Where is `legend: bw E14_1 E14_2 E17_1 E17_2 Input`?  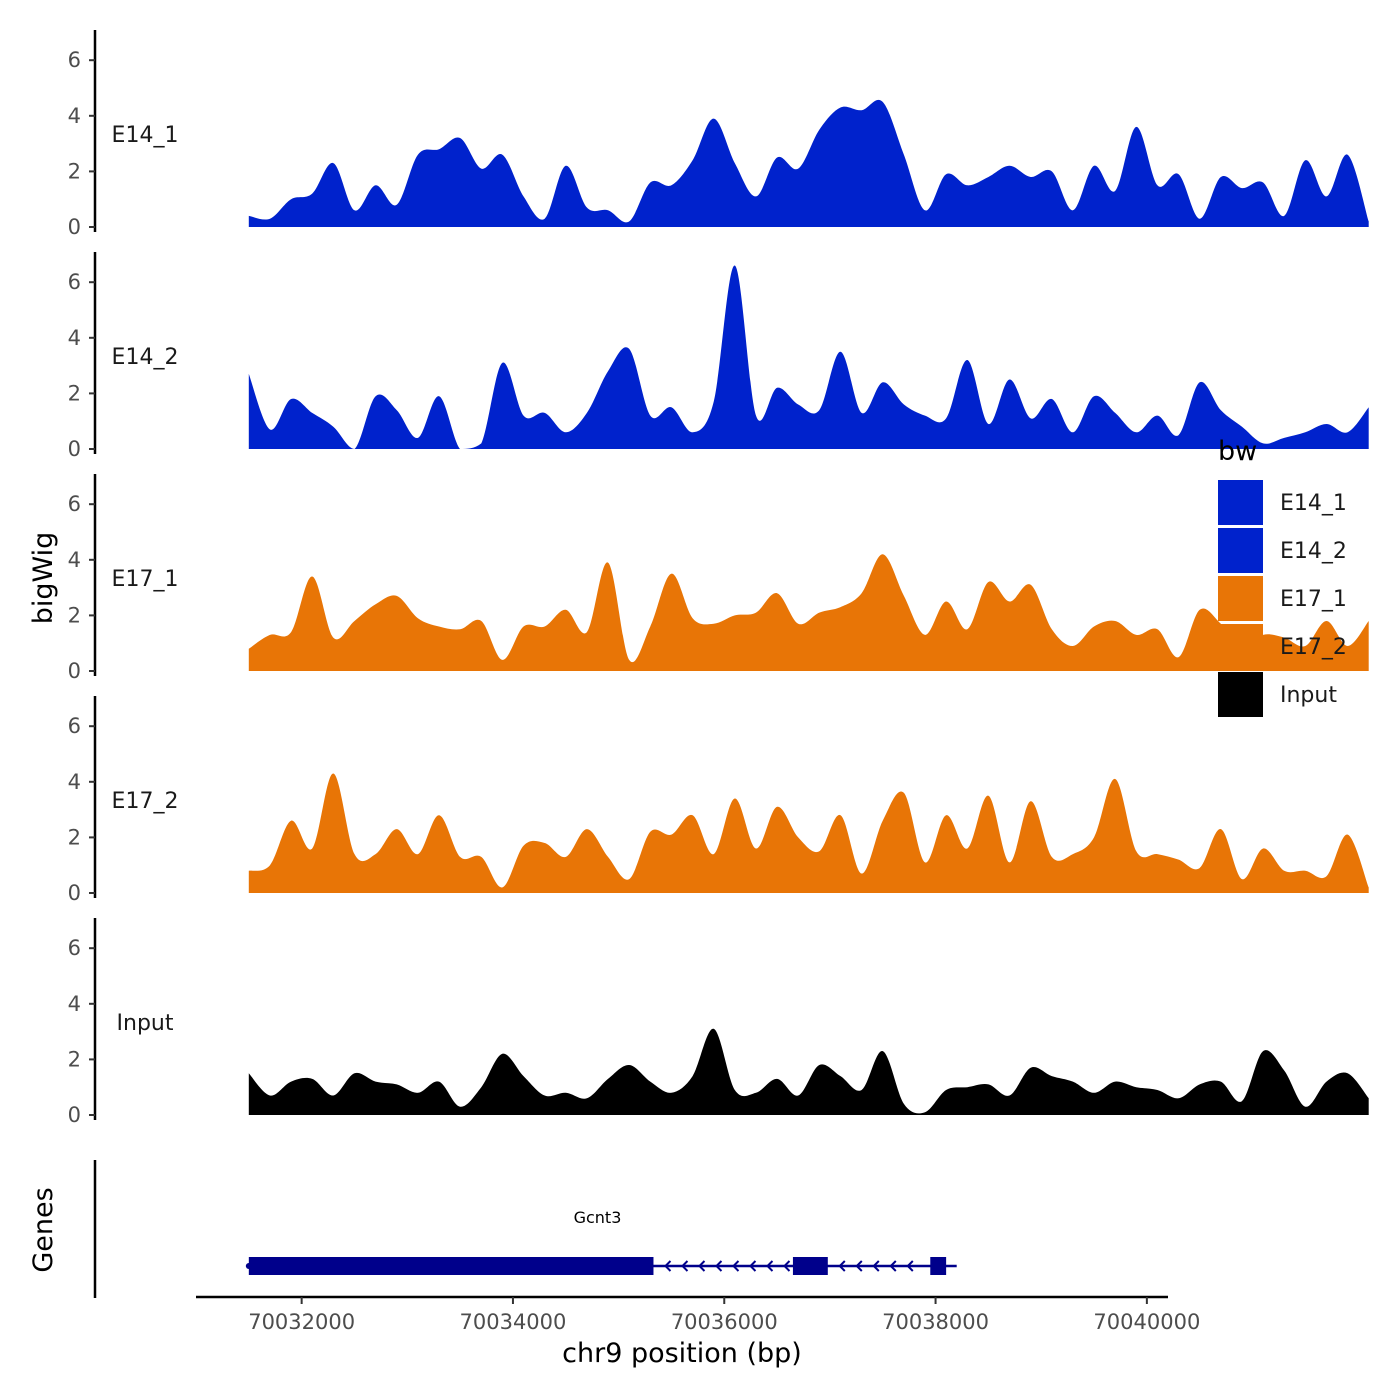 legend: bw E14_1 E14_2 E17_1 E17_2 Input is located at coordinates (1282, 576).